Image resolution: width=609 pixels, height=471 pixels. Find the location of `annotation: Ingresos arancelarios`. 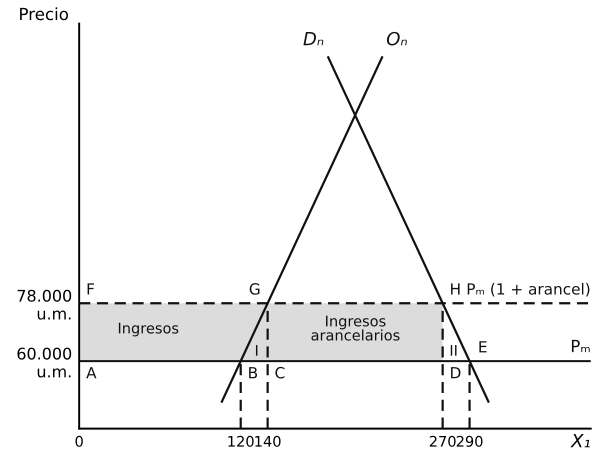

annotation: Ingresos arancelarios is located at coordinates (355, 328).